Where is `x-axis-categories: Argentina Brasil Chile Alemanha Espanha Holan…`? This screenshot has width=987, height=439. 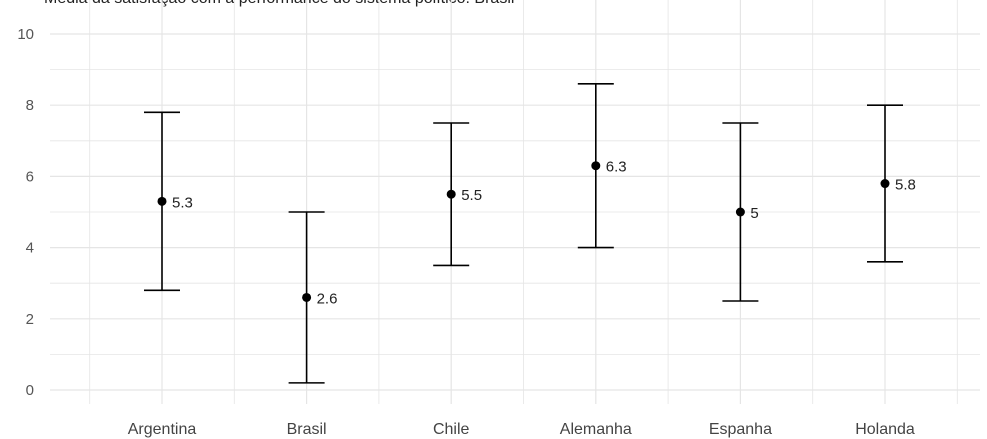 x-axis-categories: Argentina Brasil Chile Alemanha Espanha Holan… is located at coordinates (521, 429).